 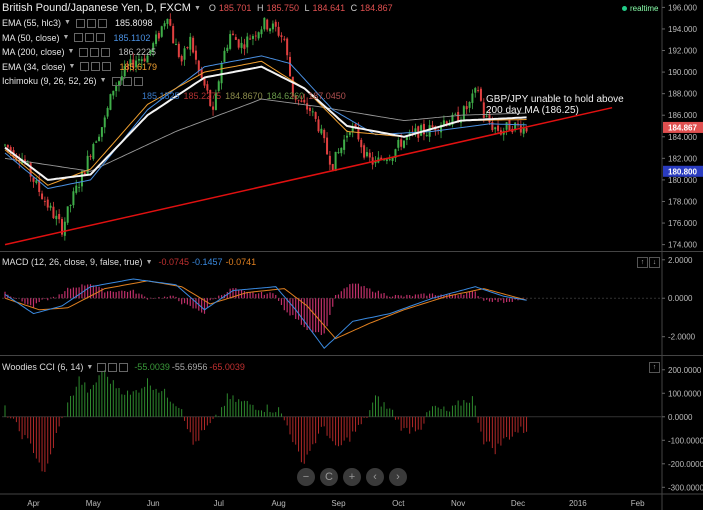 What do you see at coordinates (174, 23) in the screenshot?
I see `legend-row-ema55: EMA (55, hlc3) ▼ 185.8098` at bounding box center [174, 23].